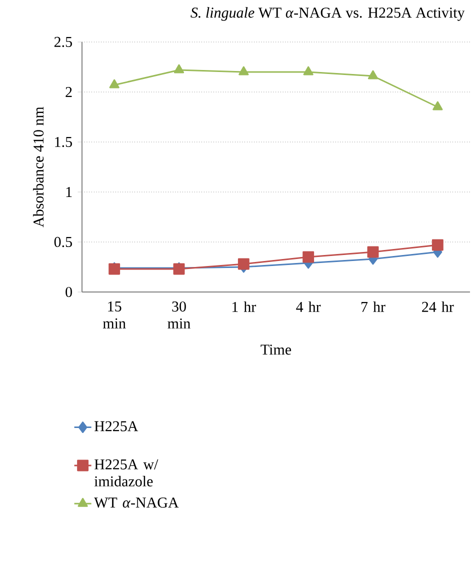  What do you see at coordinates (438, 306) in the screenshot?
I see `x-tick-label: 24 hr` at bounding box center [438, 306].